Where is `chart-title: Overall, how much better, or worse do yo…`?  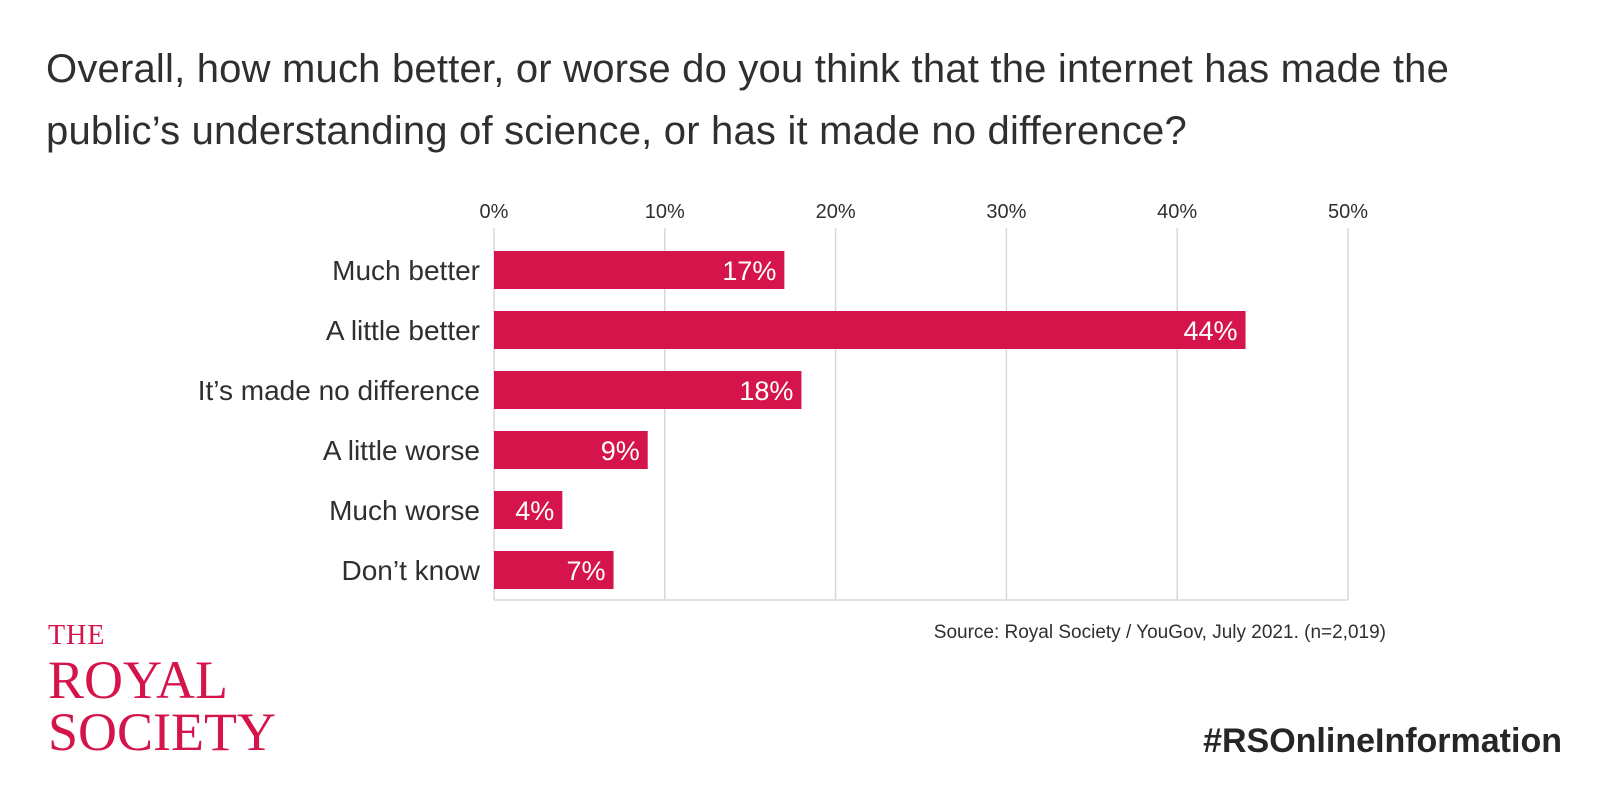 chart-title: Overall, how much better, or worse do yo… is located at coordinates (748, 100).